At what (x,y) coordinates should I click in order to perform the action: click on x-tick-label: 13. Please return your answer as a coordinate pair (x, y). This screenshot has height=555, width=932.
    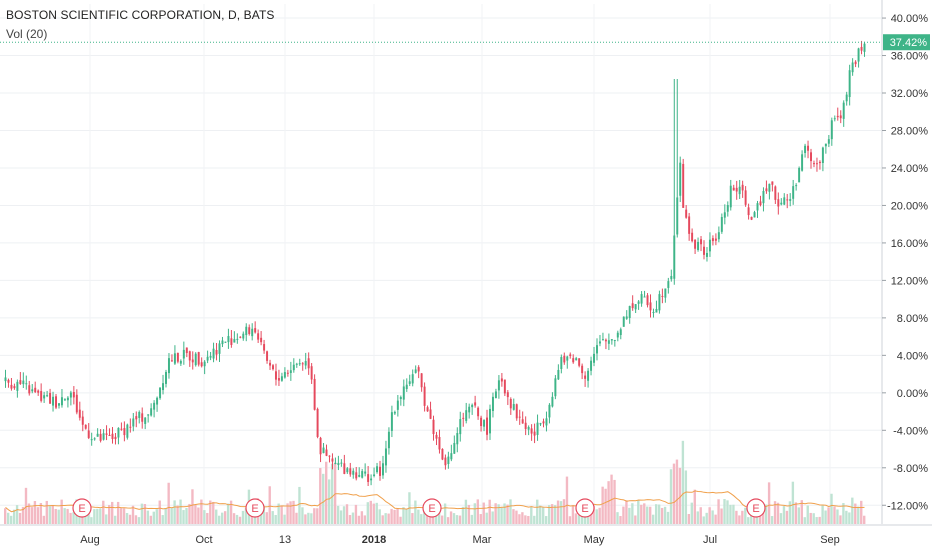
    Looking at the image, I should click on (285, 540).